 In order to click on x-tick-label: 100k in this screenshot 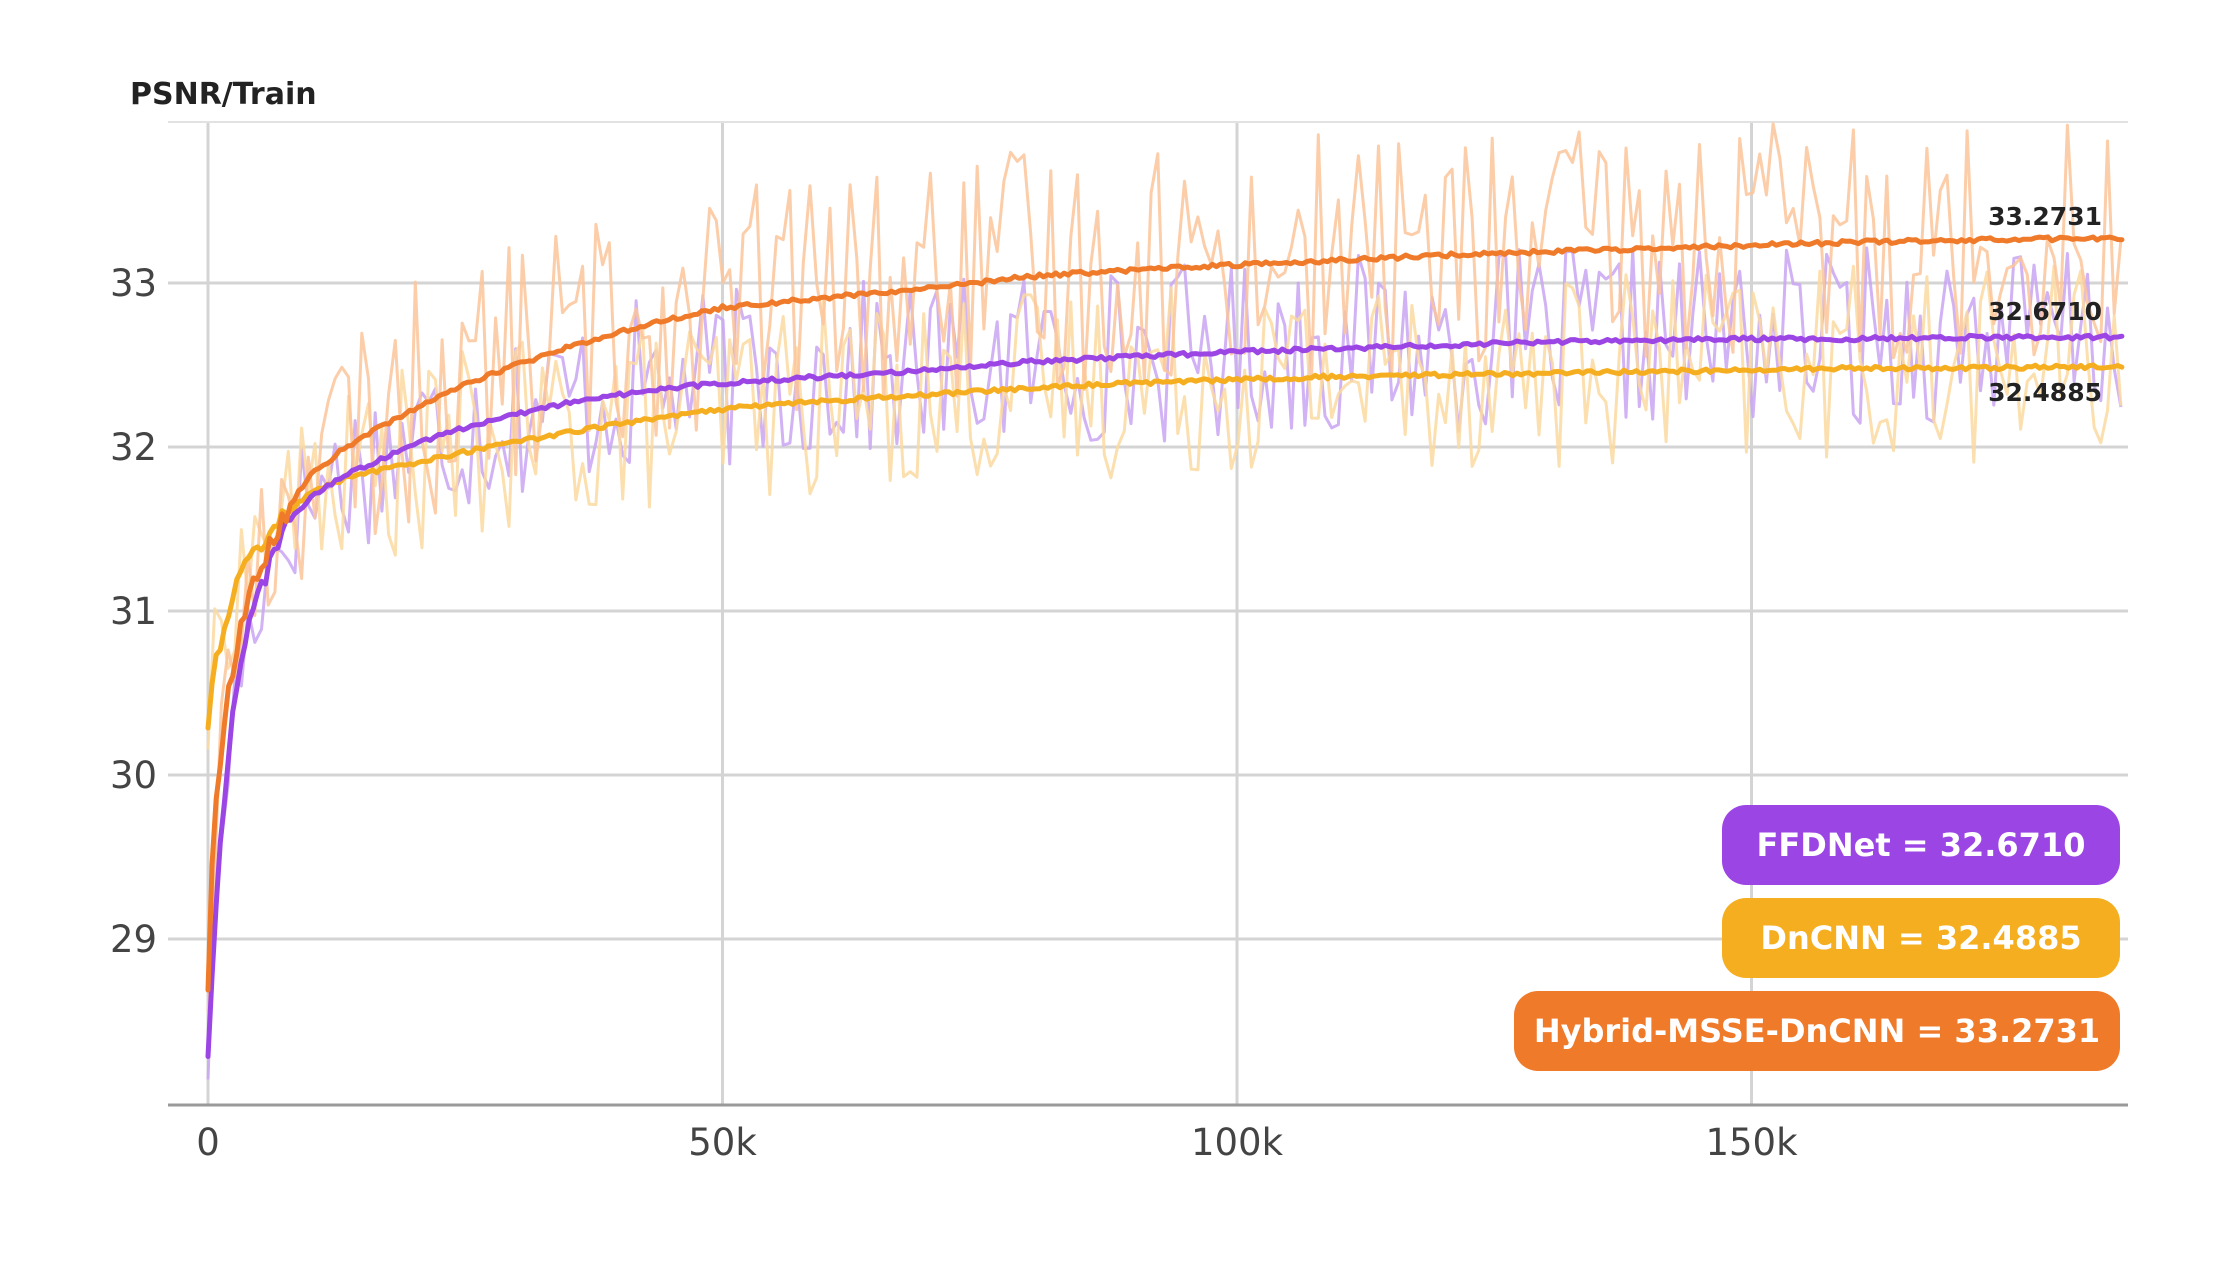, I will do `click(1237, 1142)`.